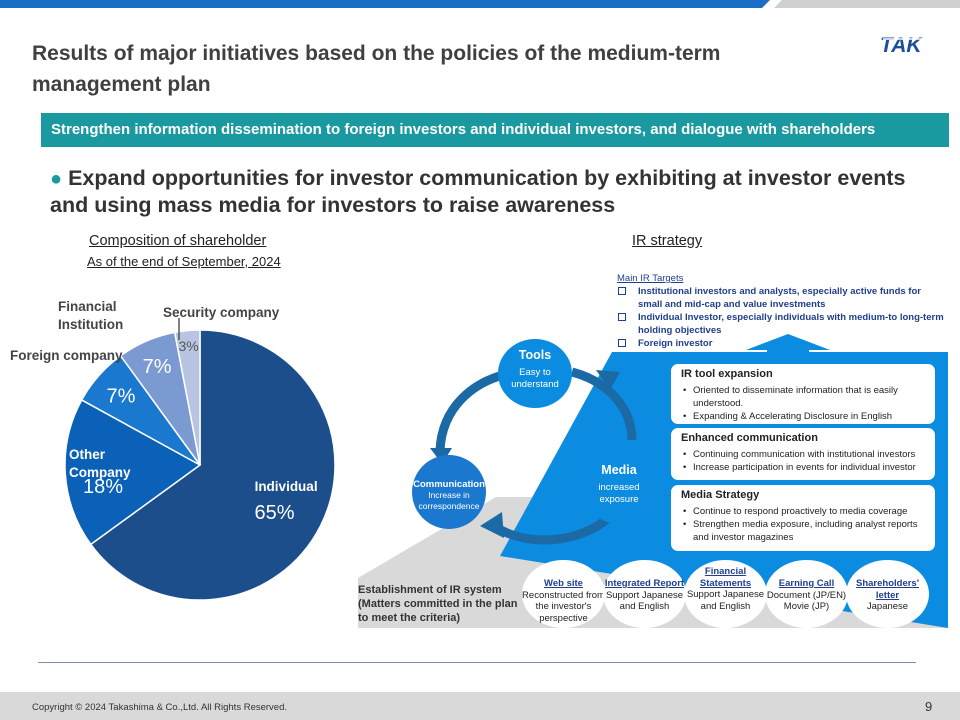  I want to click on footer-divider, so click(477, 662).